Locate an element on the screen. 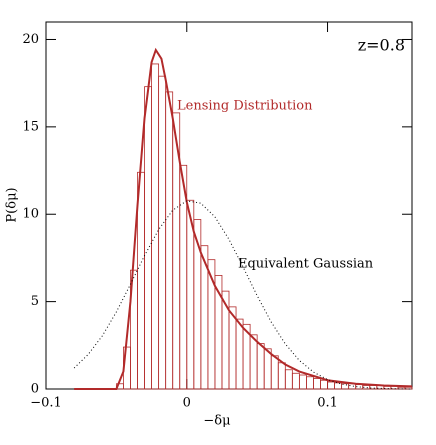 This screenshot has height=445, width=436. x-tick-label: 0.1 is located at coordinates (327, 403).